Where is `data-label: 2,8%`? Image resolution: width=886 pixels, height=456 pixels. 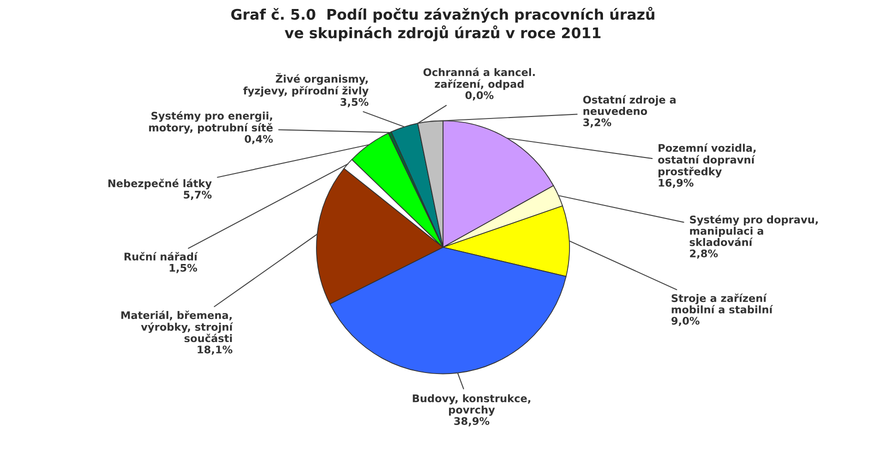
data-label: 2,8% is located at coordinates (704, 254).